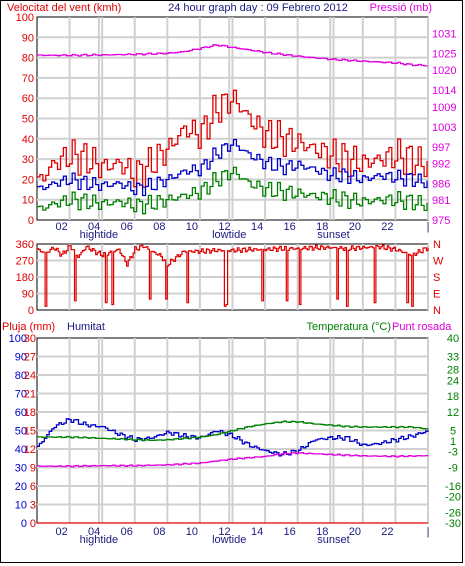 The image size is (465, 566). Describe the element at coordinates (444, 35) in the screenshot. I see `y-tick-label-right: 1031` at that location.